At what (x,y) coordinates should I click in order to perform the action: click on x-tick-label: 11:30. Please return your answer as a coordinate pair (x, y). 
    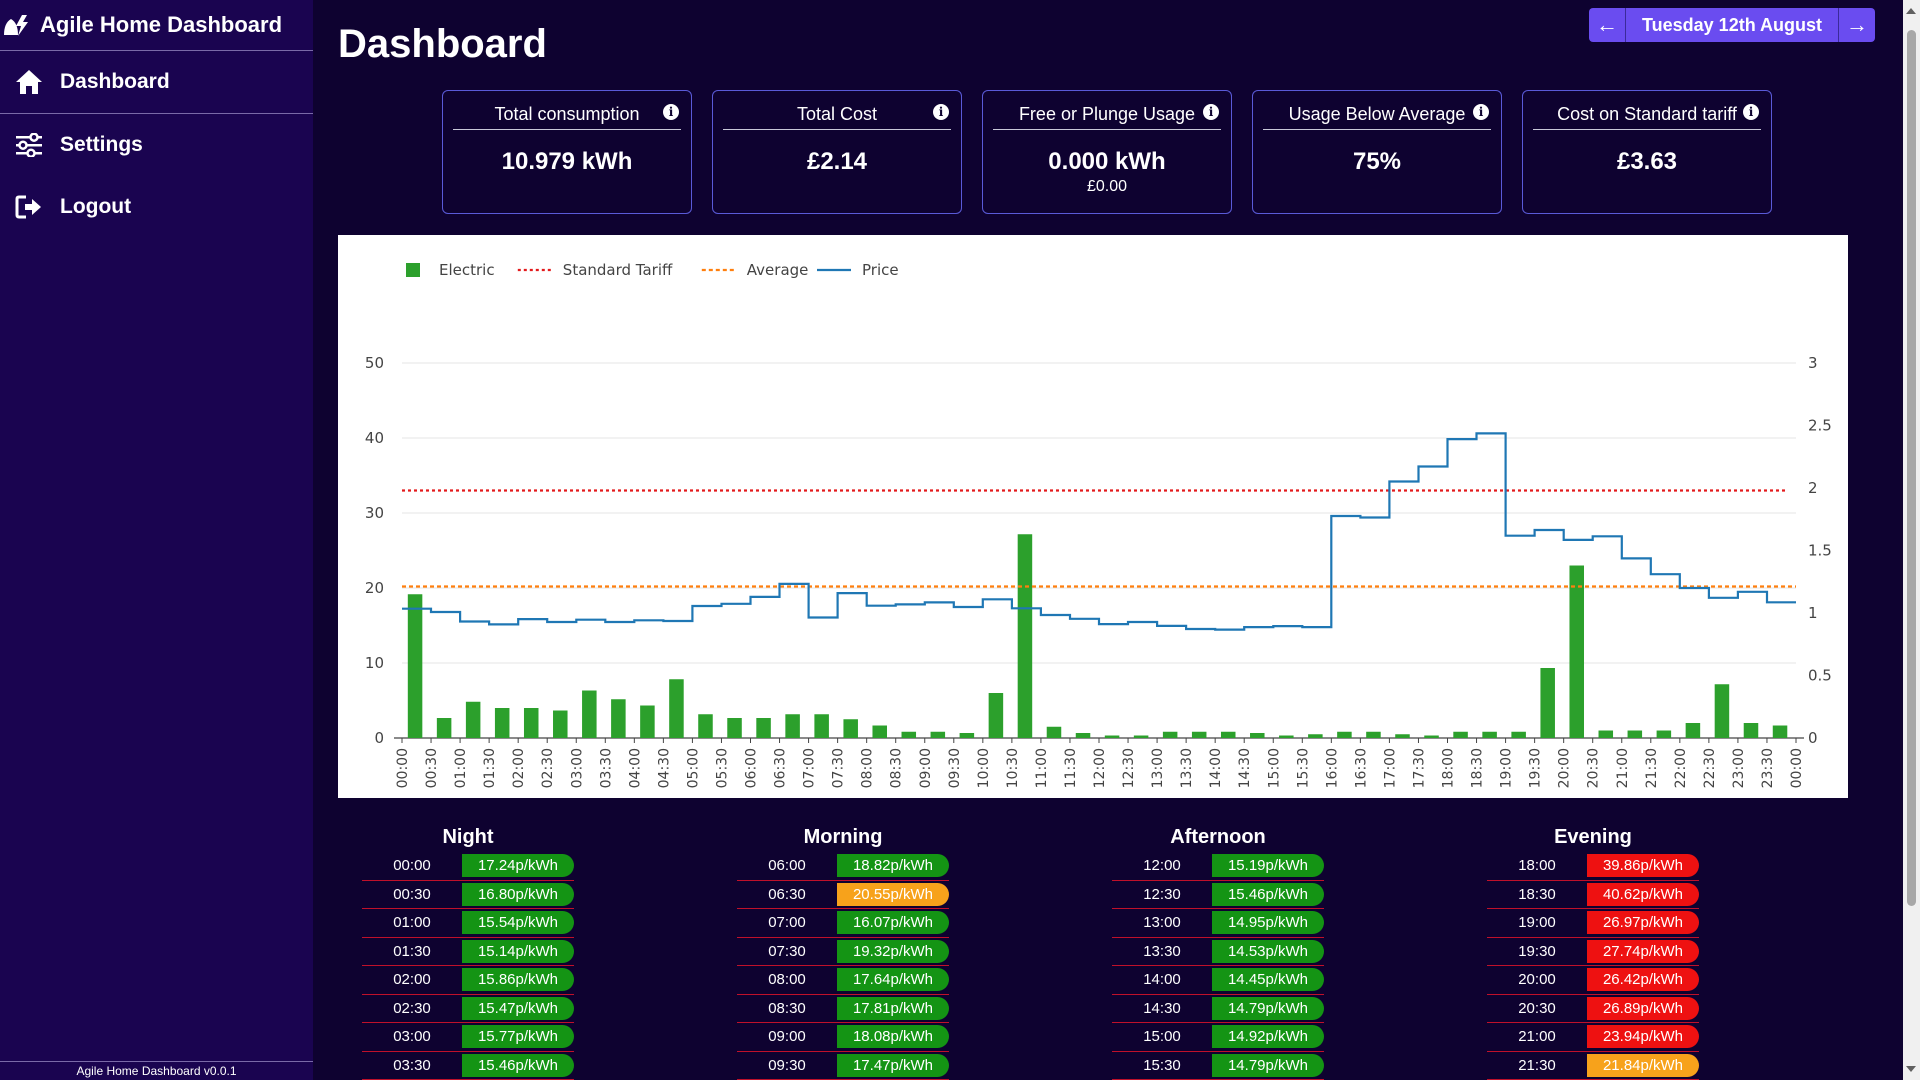
    Looking at the image, I should click on (1071, 768).